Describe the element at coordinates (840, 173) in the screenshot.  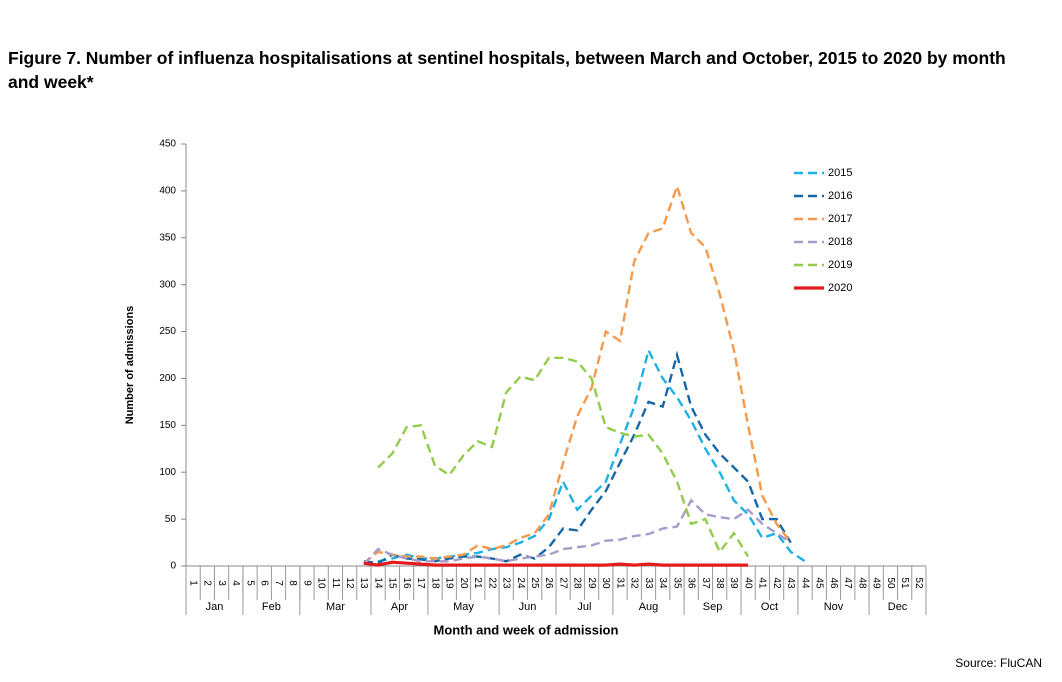
I see `legend-label: 2015` at that location.